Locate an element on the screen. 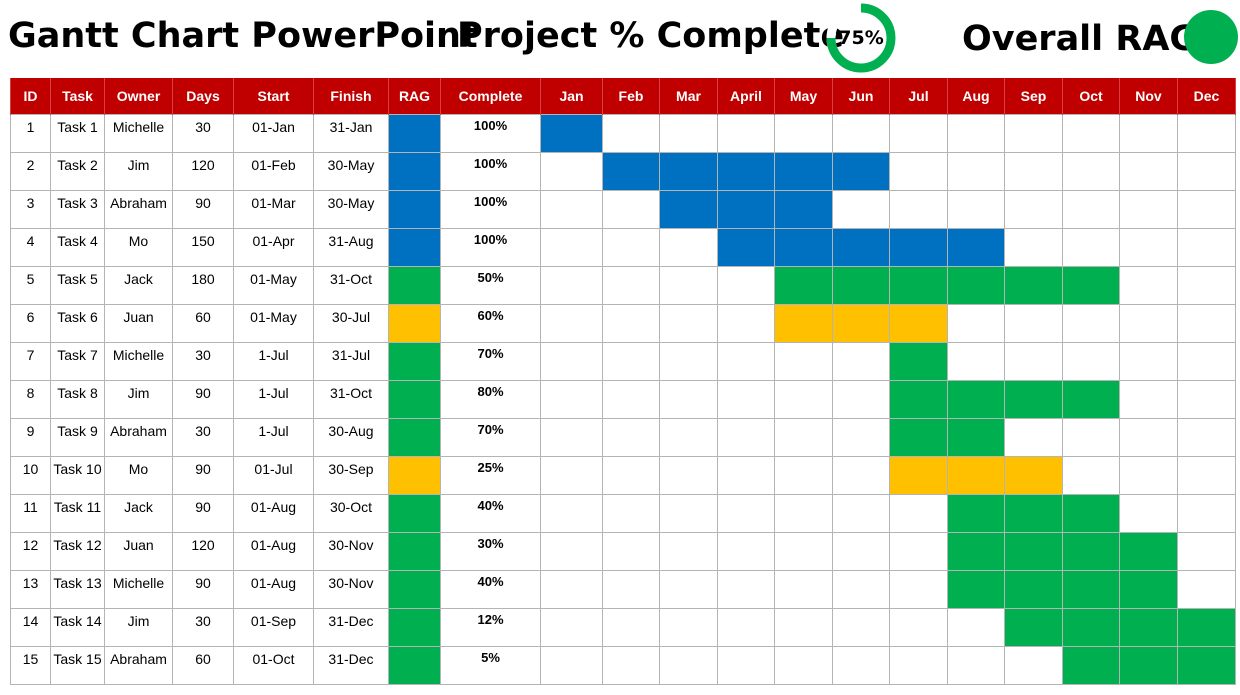 Image resolution: width=1240 pixels, height=695 pixels. task-days: 30 is located at coordinates (203, 437).